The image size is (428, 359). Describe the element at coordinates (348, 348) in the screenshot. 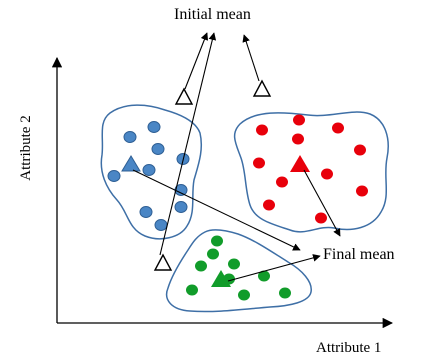

I see `x-axis-label: Attribute 1` at that location.